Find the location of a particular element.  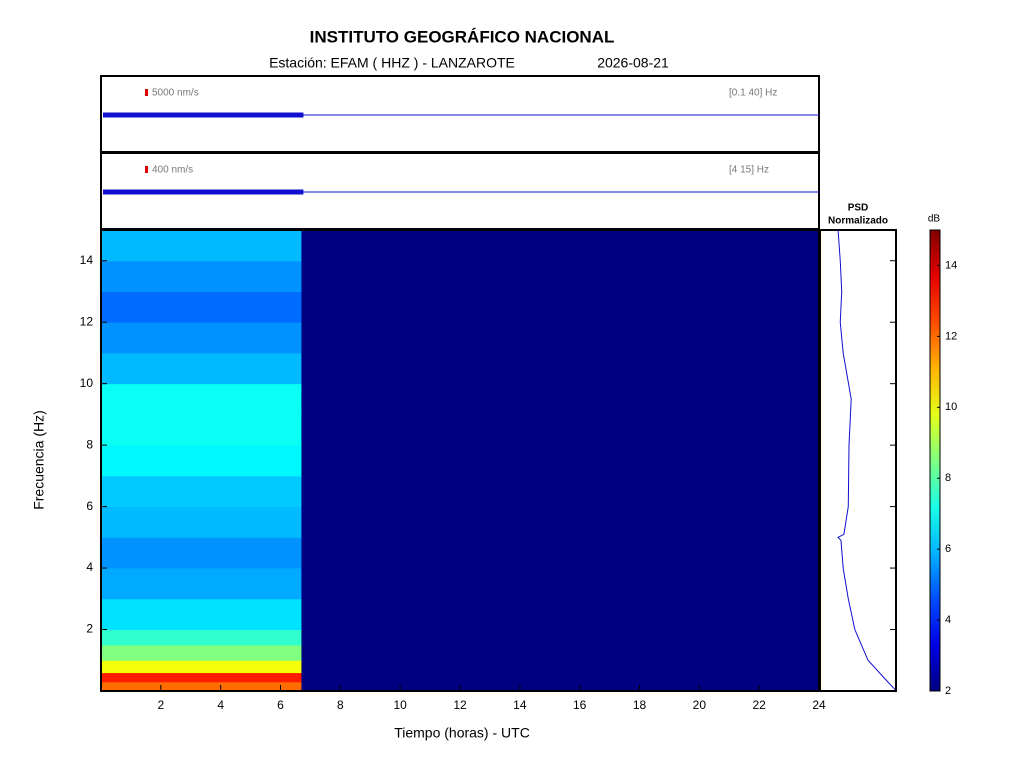

colorbar-label: dB is located at coordinates (934, 219).